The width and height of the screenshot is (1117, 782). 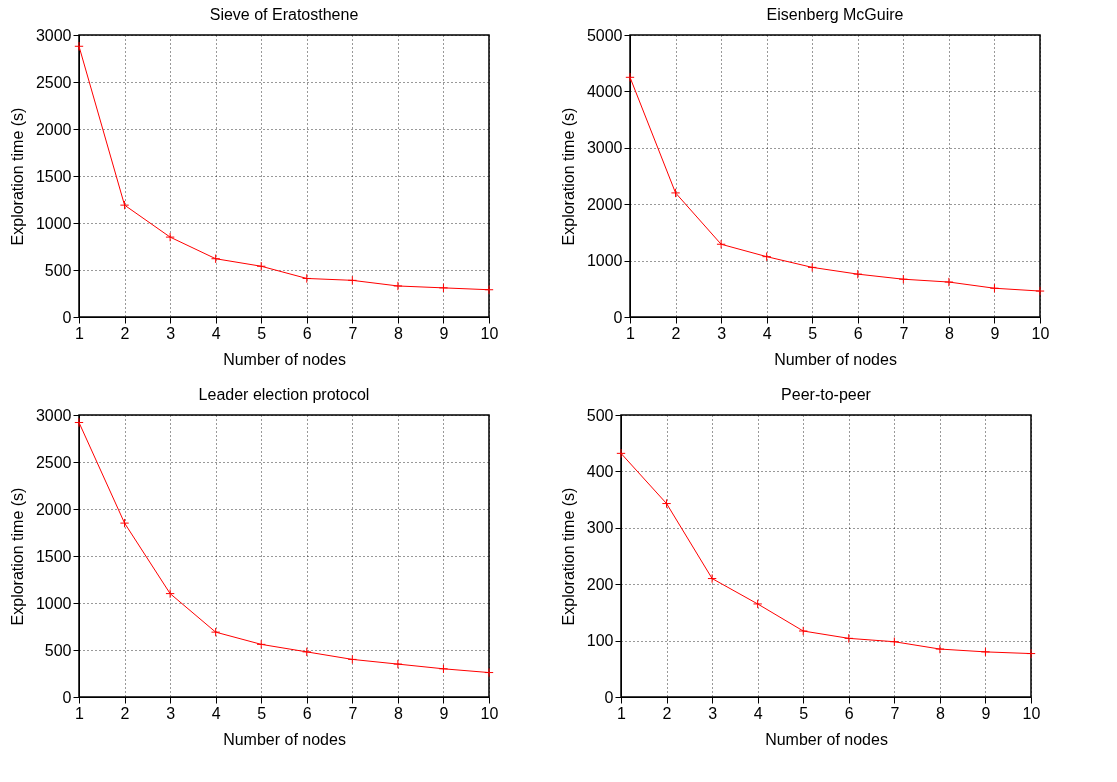 What do you see at coordinates (600, 471) in the screenshot?
I see `y-tick-label: 400` at bounding box center [600, 471].